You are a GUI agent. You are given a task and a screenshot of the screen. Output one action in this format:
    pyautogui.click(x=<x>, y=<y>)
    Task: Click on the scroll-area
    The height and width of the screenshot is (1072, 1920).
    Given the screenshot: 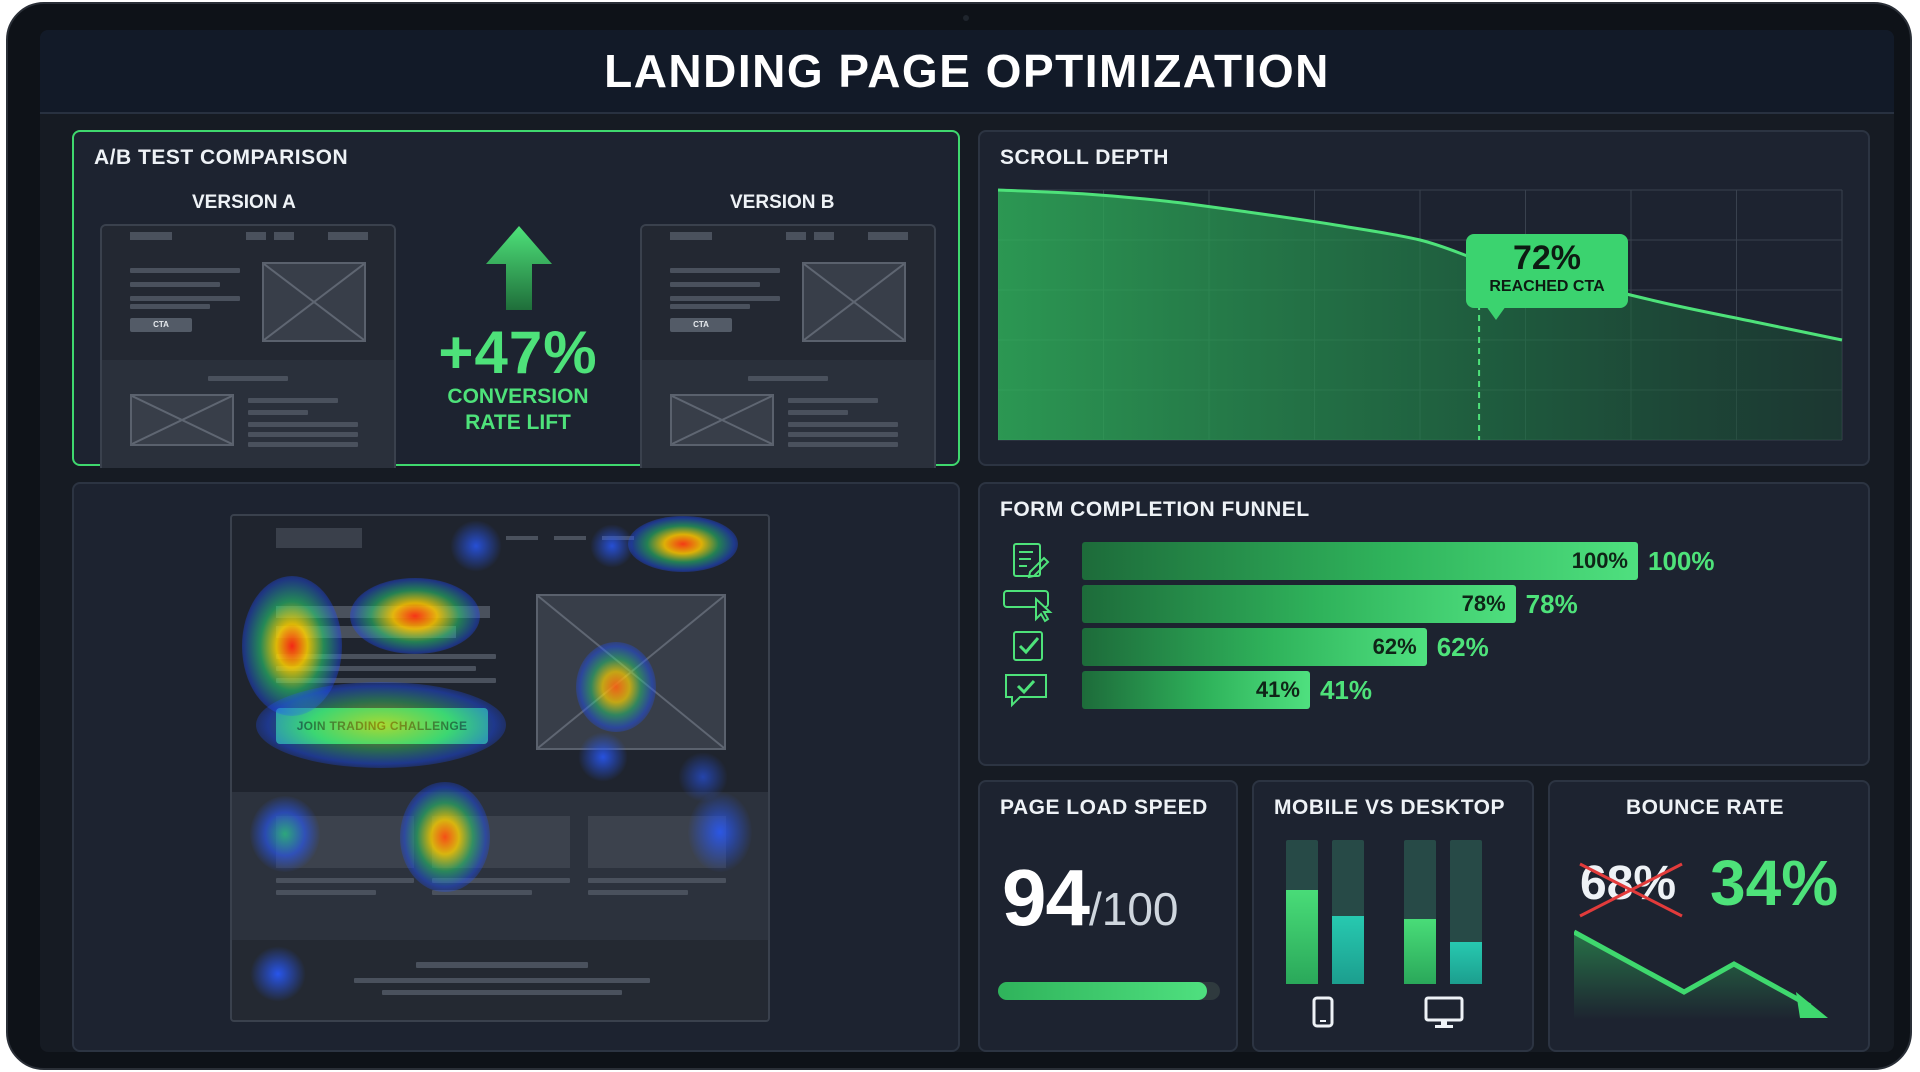 What is the action you would take?
    pyautogui.click(x=1420, y=315)
    